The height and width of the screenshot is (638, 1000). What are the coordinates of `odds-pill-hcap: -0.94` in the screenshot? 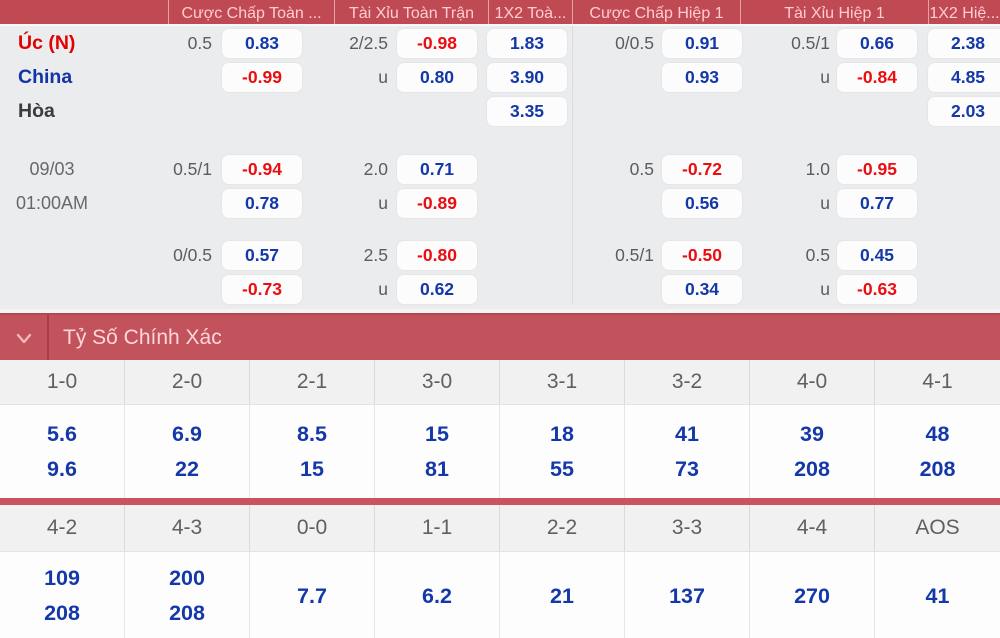 It's located at (262, 169).